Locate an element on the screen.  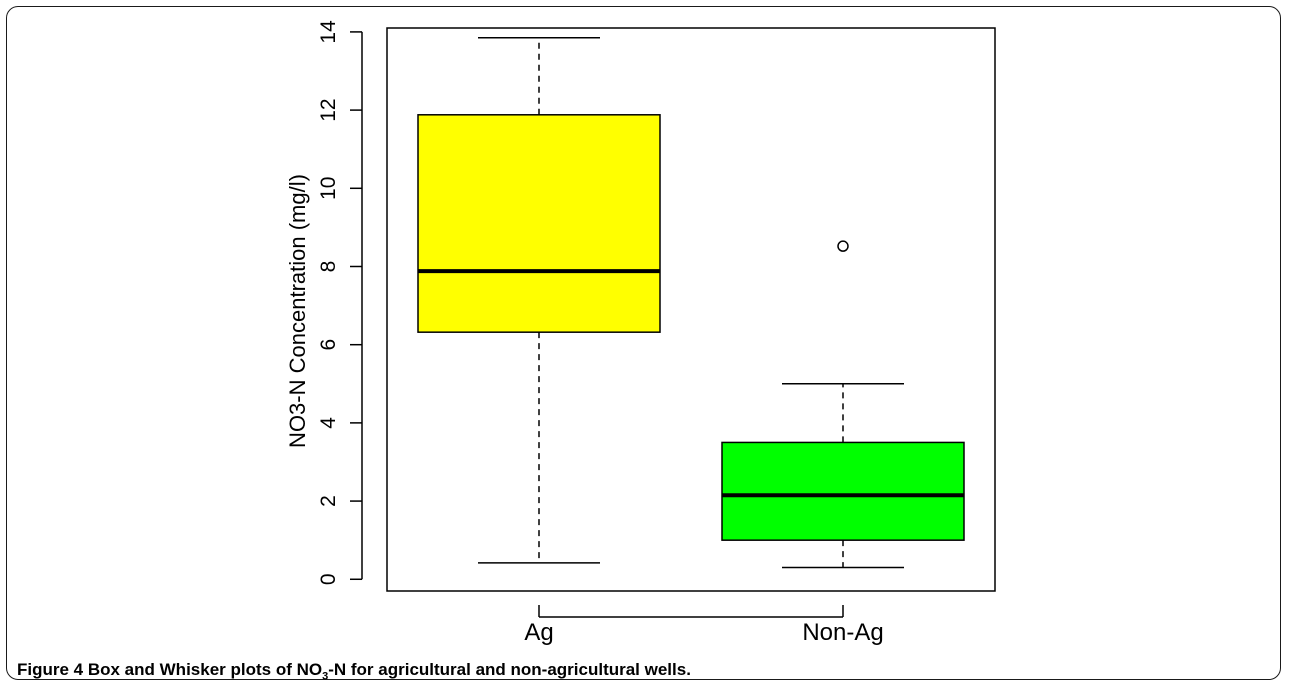
y-axis-label: NO3-N Concentration (mg/l) is located at coordinates (297, 311).